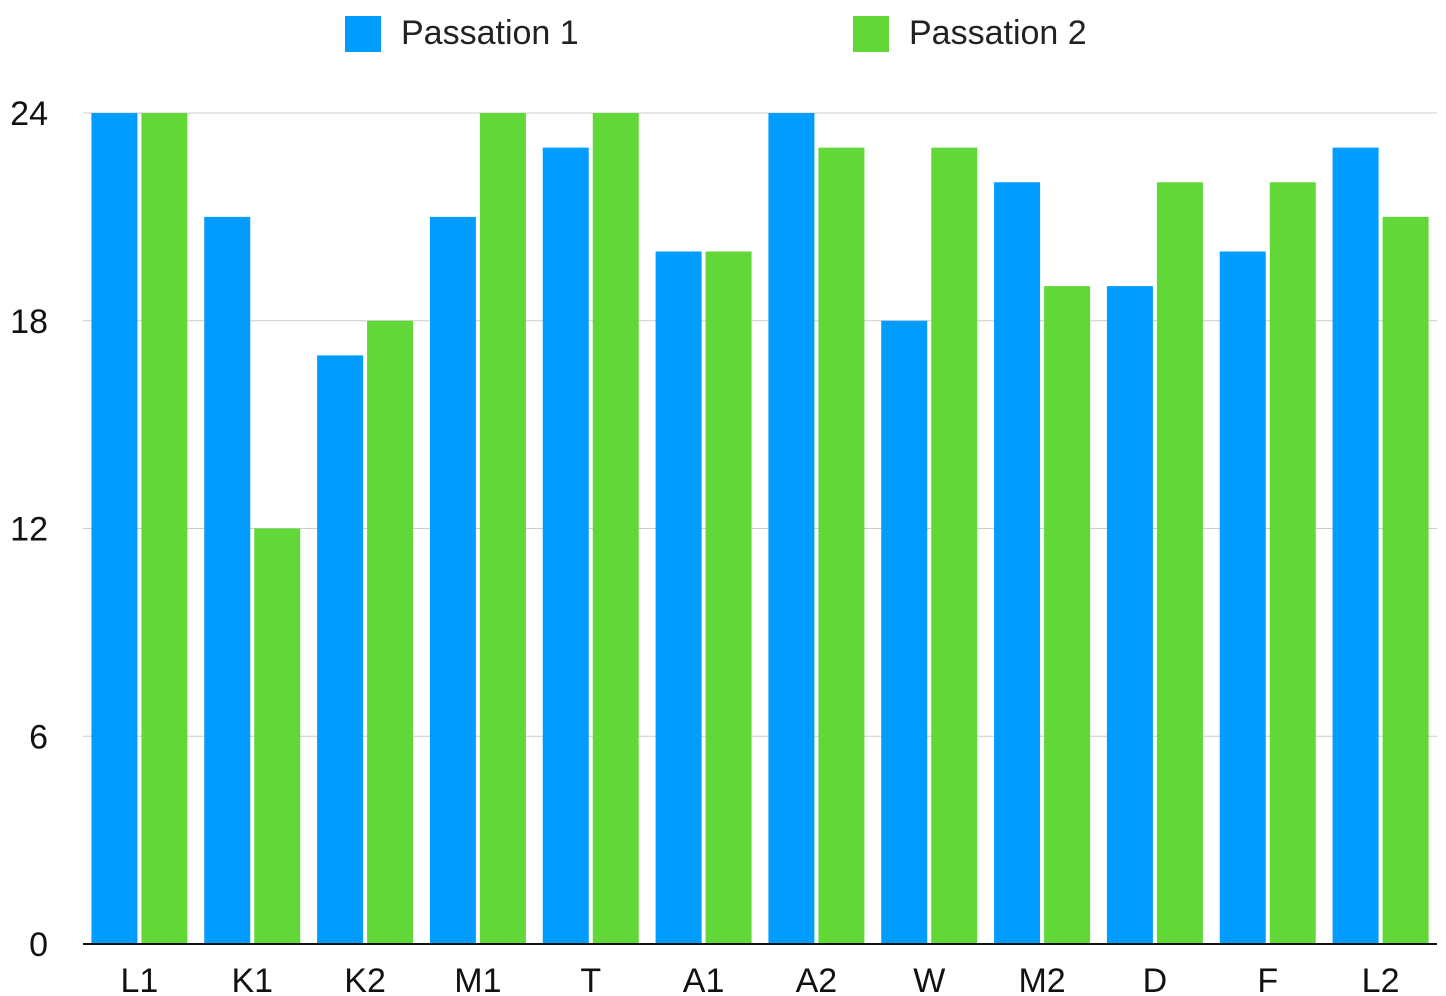  I want to click on x-tick-label: L2, so click(1381, 979).